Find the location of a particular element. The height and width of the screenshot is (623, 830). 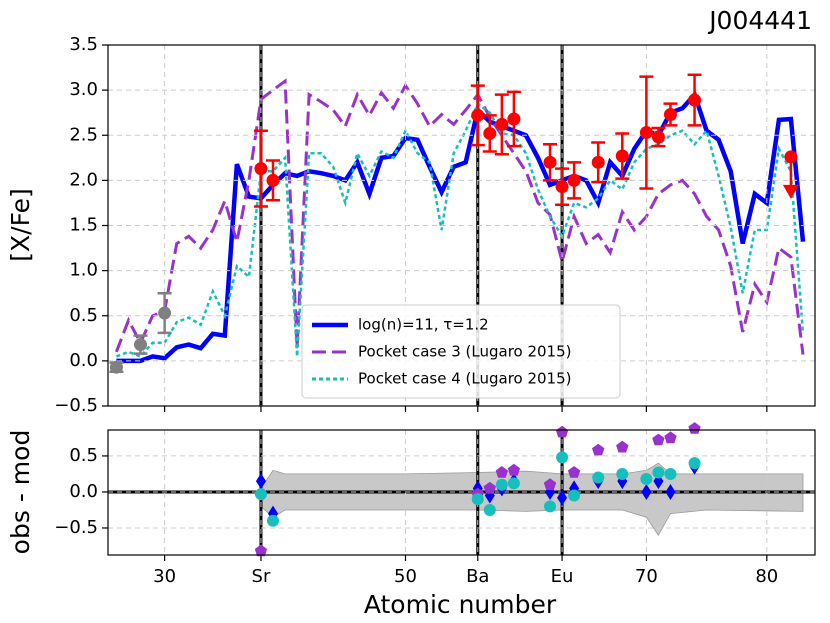

x-axis-label: Atomic number is located at coordinates (460, 604).